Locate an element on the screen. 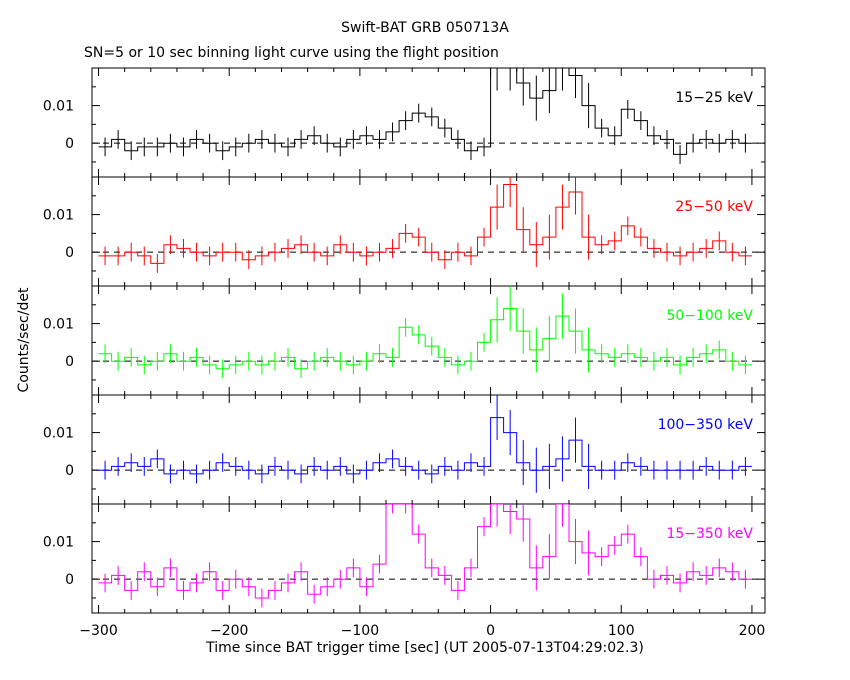  panel-5: 0 0.01 15−350 keV is located at coordinates (404, 558).